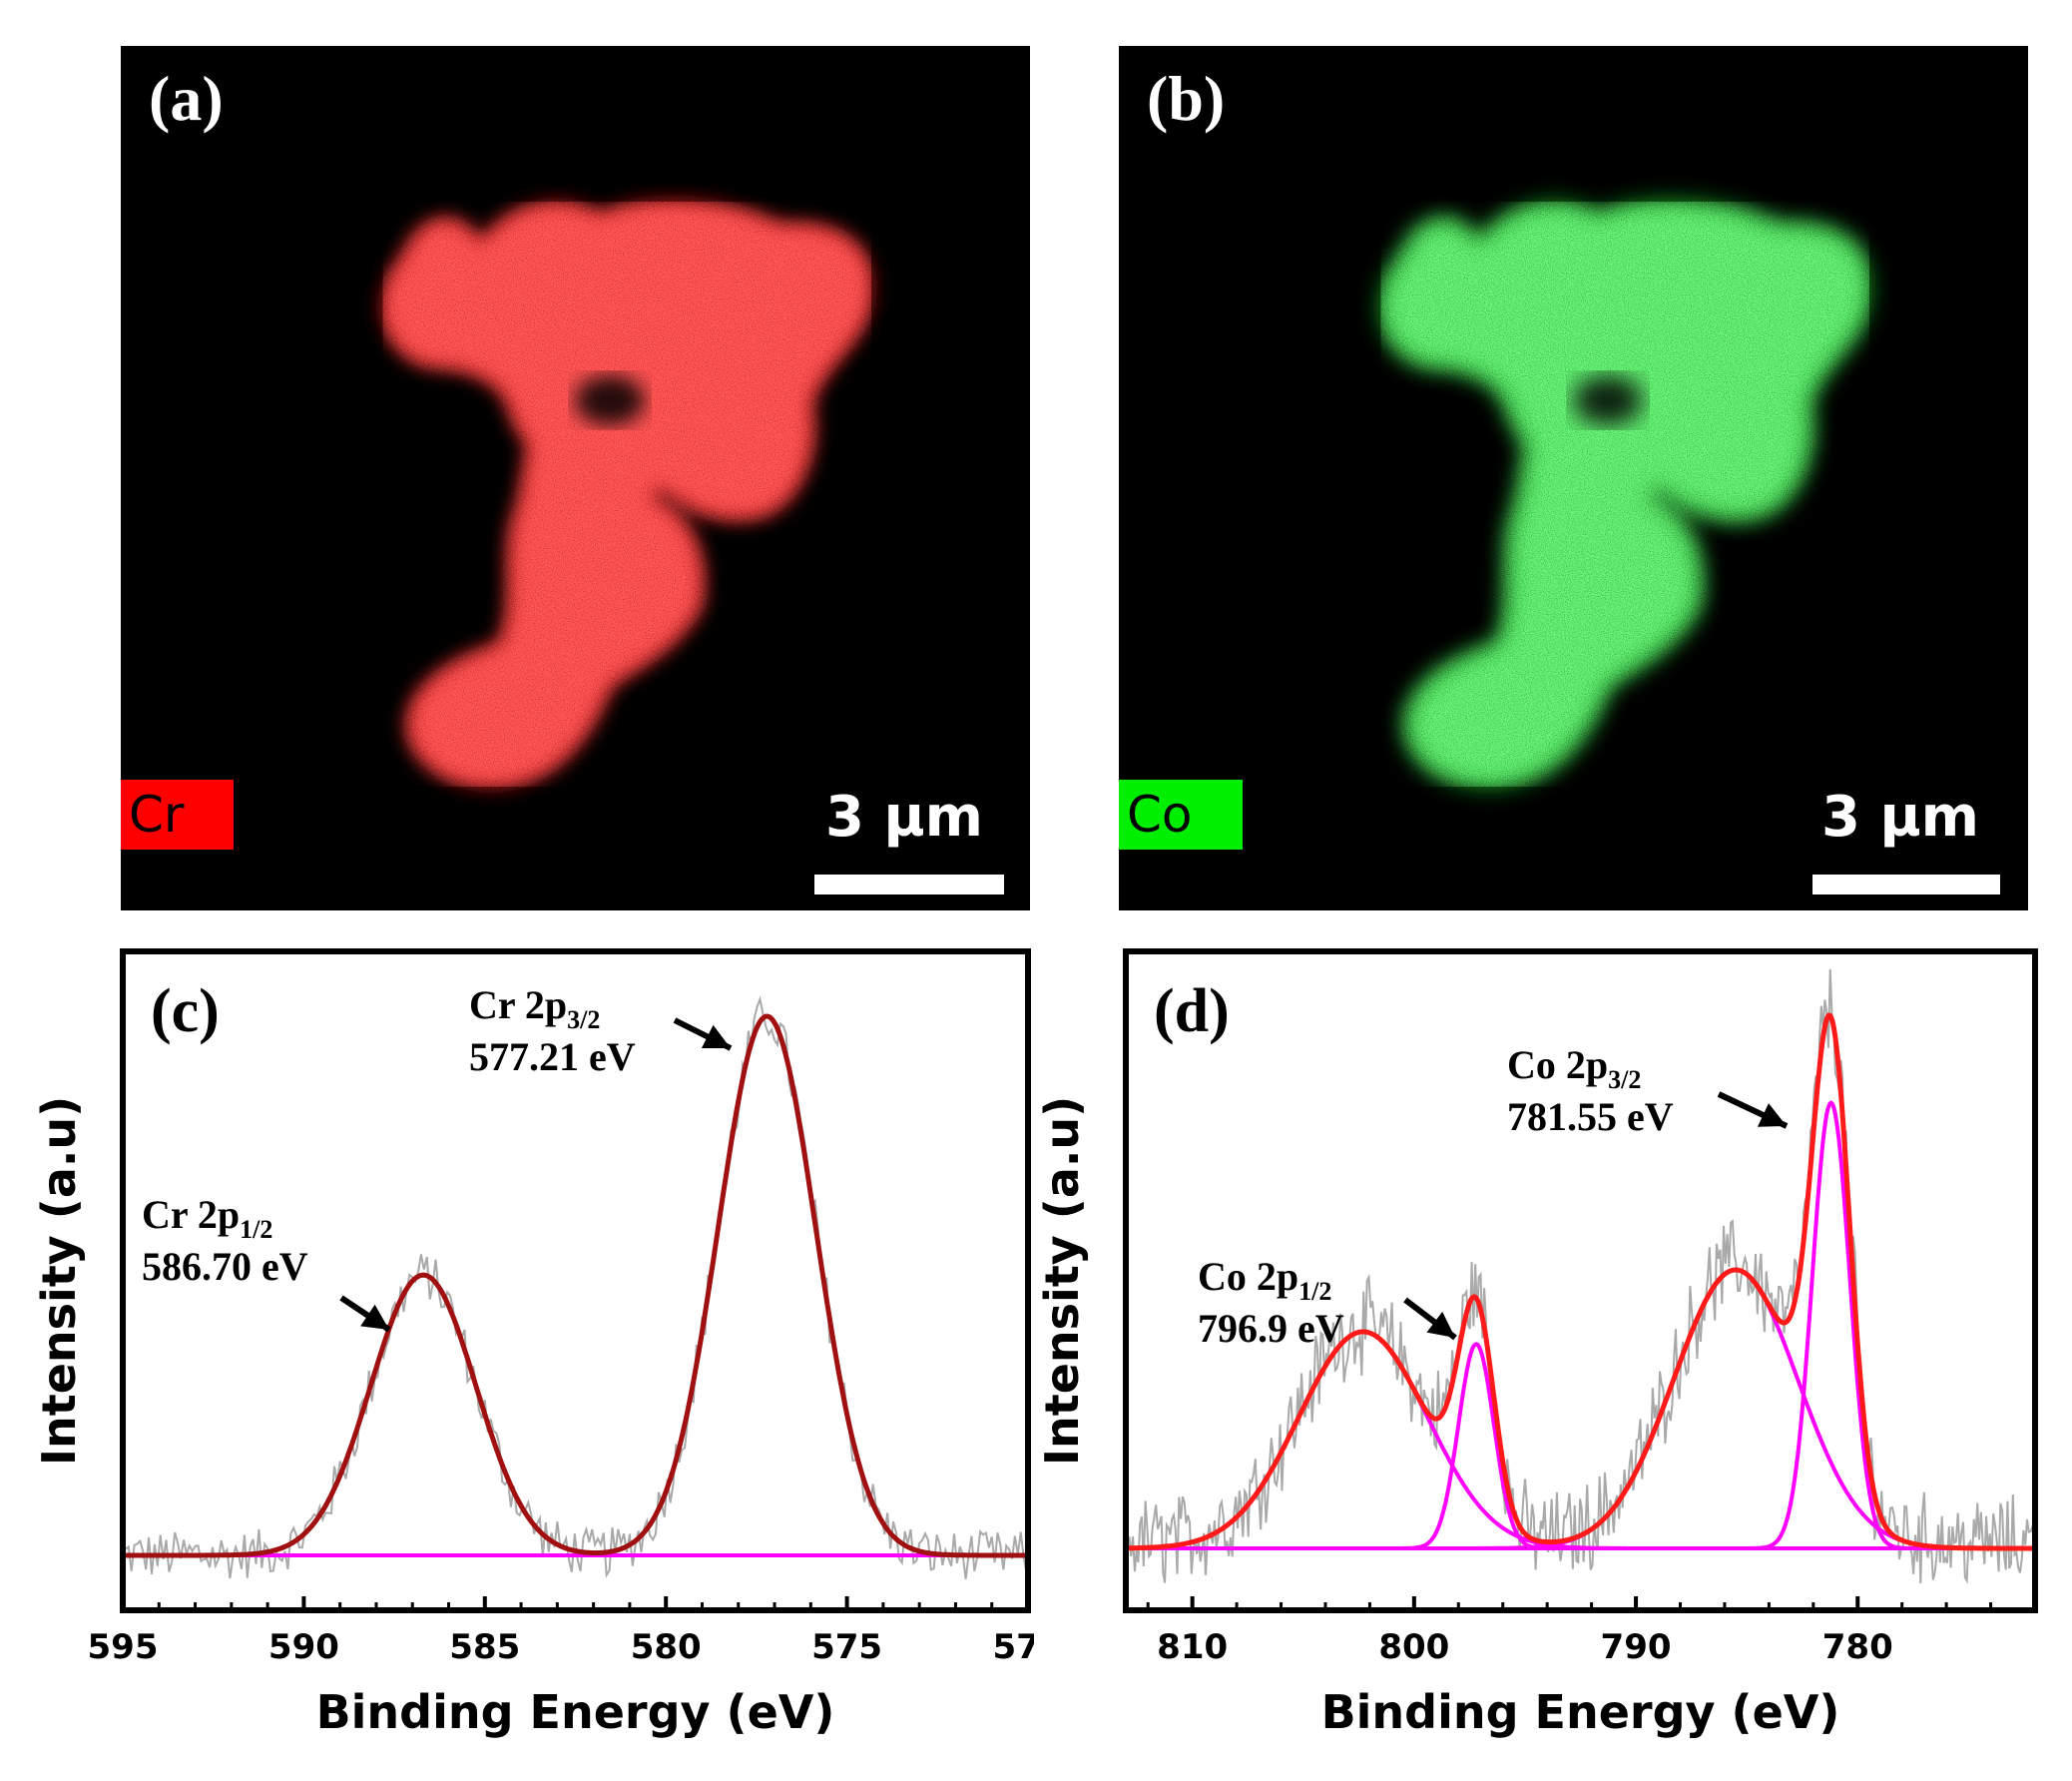 The width and height of the screenshot is (2072, 1781). I want to click on envelope-line, so click(1581, 1281).